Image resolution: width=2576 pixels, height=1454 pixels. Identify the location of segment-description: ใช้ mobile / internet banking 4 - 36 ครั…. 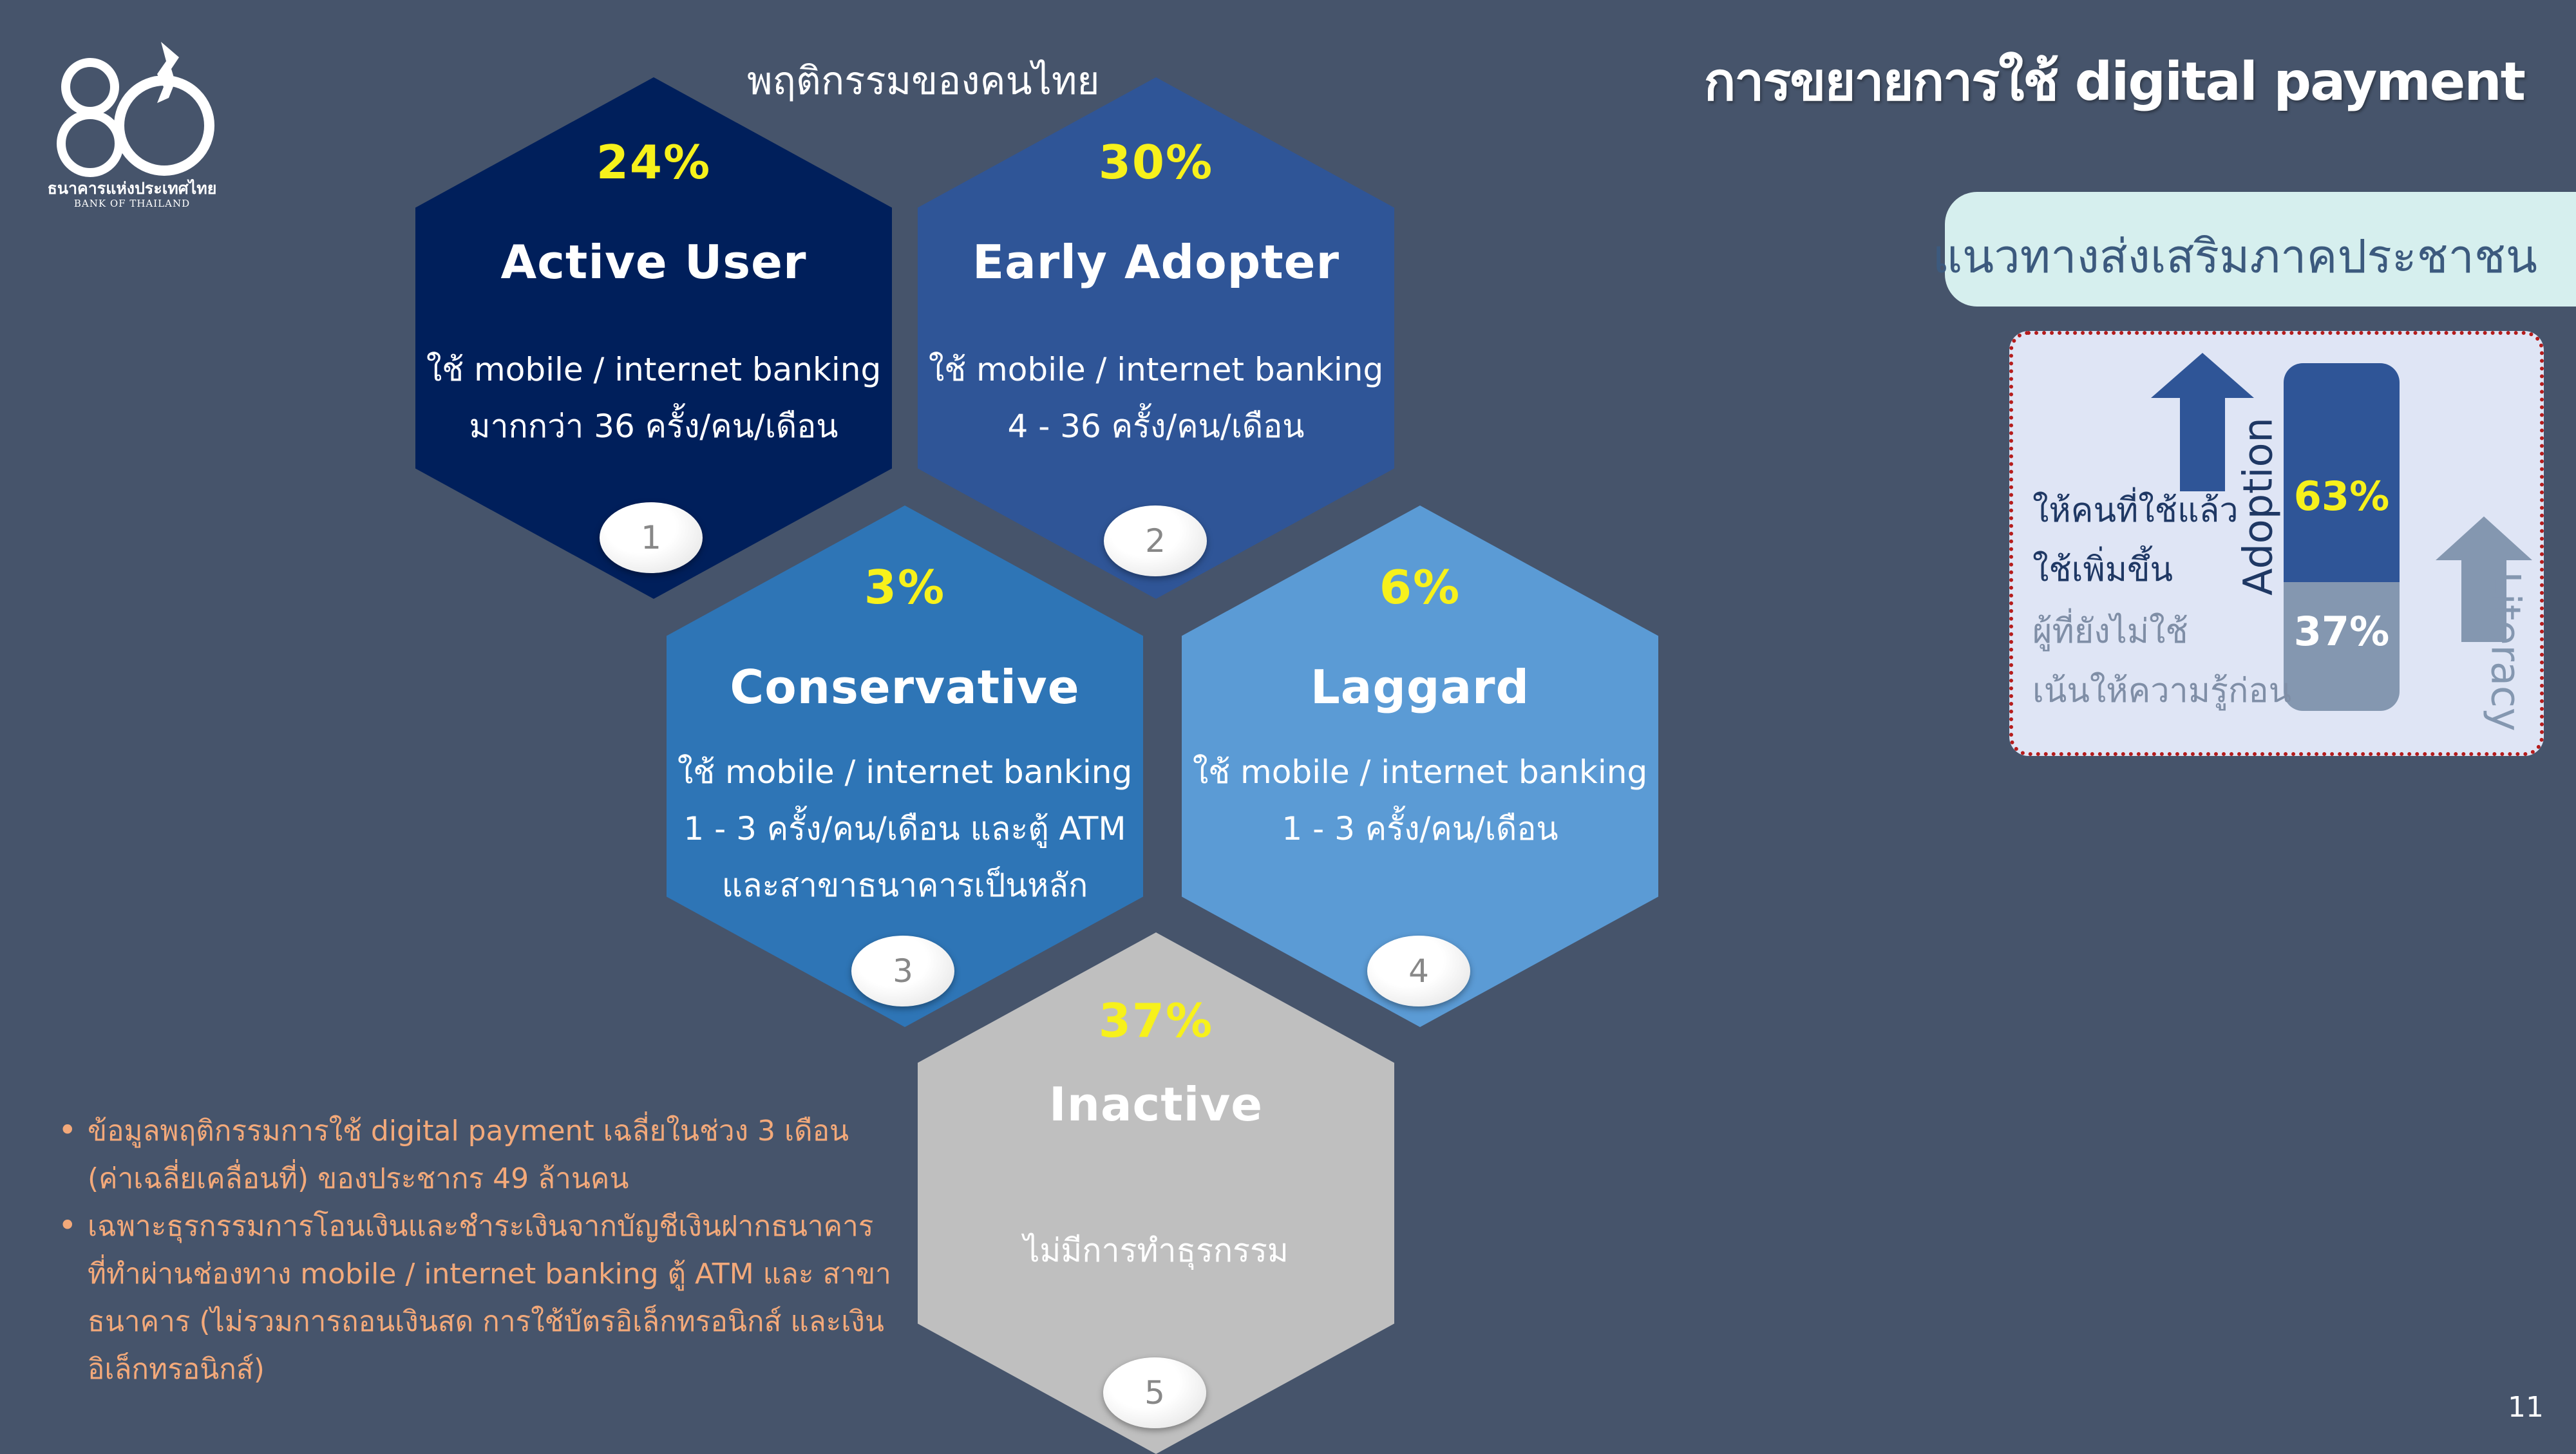
(1156, 398).